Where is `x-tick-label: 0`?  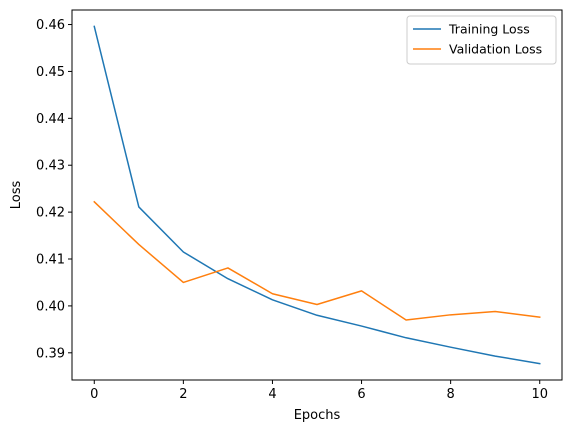 x-tick-label: 0 is located at coordinates (94, 394).